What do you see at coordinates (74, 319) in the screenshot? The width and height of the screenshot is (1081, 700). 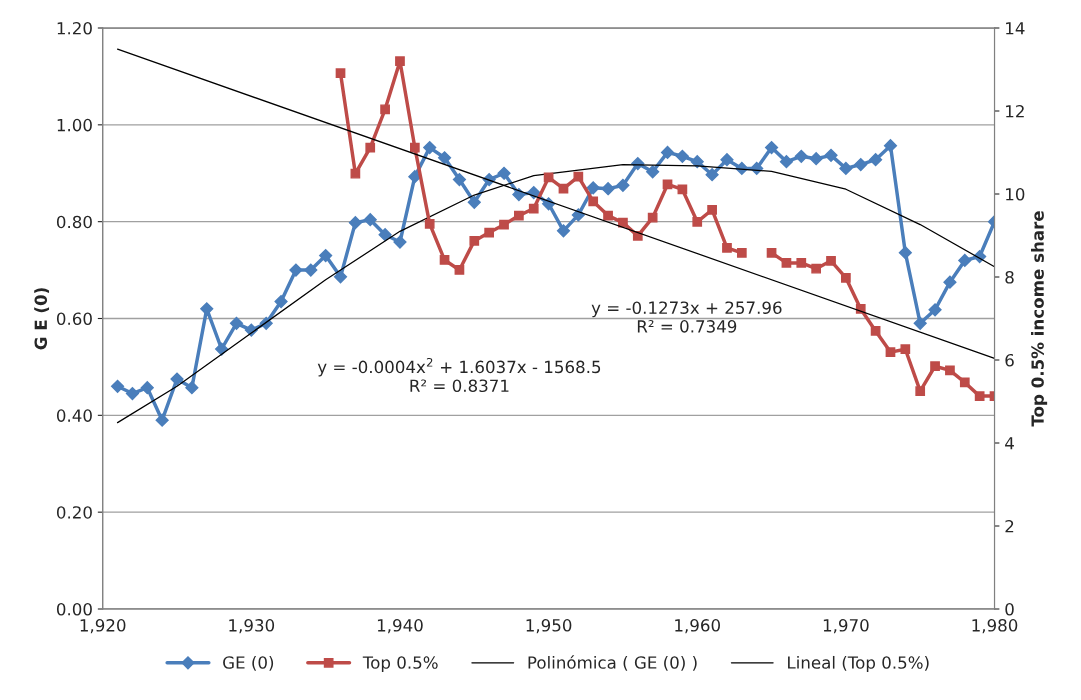 I see `y-tick-label: 0.60` at bounding box center [74, 319].